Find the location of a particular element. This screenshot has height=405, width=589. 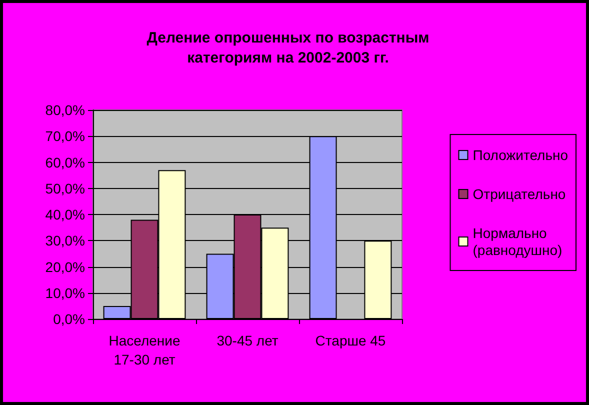

y-tick-label: 30,0% is located at coordinates (65, 240).